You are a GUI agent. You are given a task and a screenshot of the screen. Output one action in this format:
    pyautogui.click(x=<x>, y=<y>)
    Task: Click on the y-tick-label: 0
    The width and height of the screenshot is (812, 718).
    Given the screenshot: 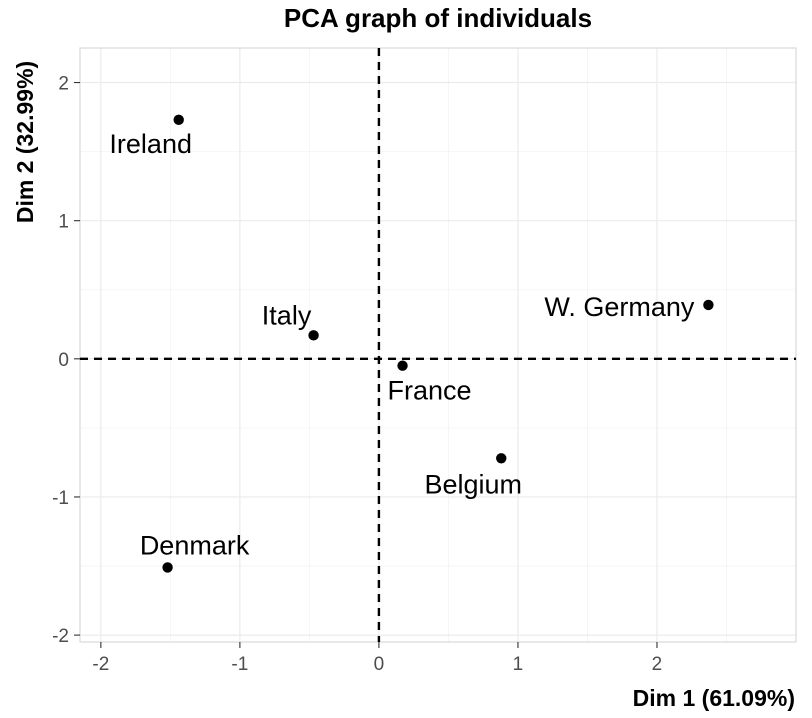 What is the action you would take?
    pyautogui.click(x=63, y=360)
    